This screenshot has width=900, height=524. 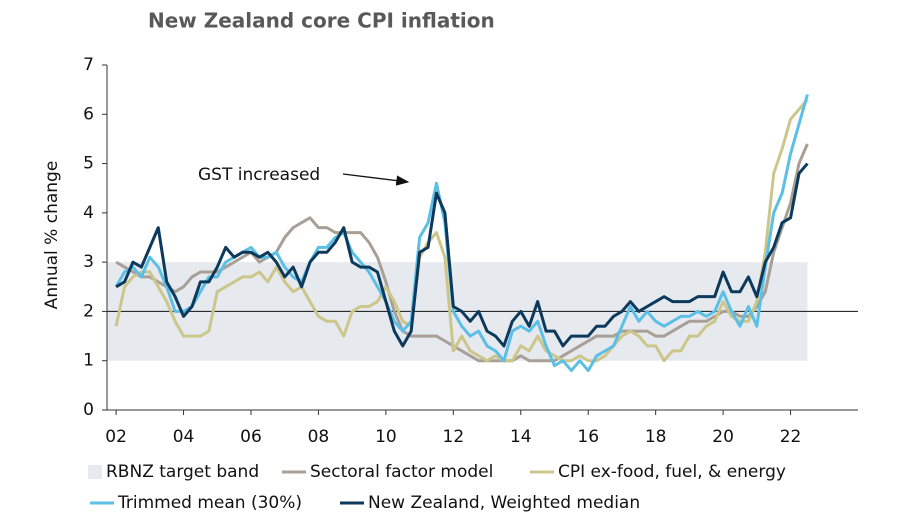 What do you see at coordinates (52, 235) in the screenshot?
I see `y-axis-label: Annual % change` at bounding box center [52, 235].